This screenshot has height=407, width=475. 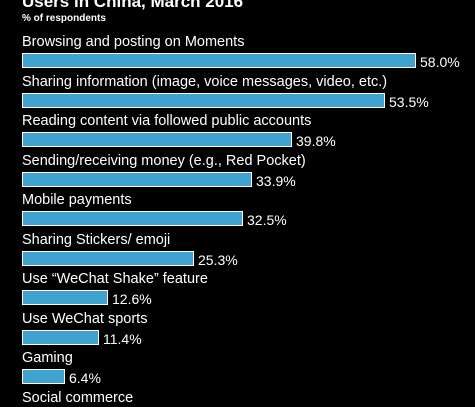 What do you see at coordinates (133, 5) in the screenshot?
I see `chart-title: Users in China, March 2016` at bounding box center [133, 5].